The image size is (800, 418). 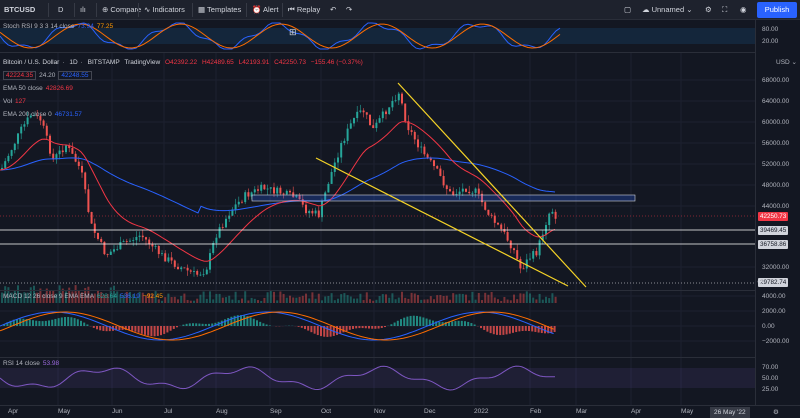 What do you see at coordinates (278, 185) in the screenshot?
I see `ema-200-line` at bounding box center [278, 185].